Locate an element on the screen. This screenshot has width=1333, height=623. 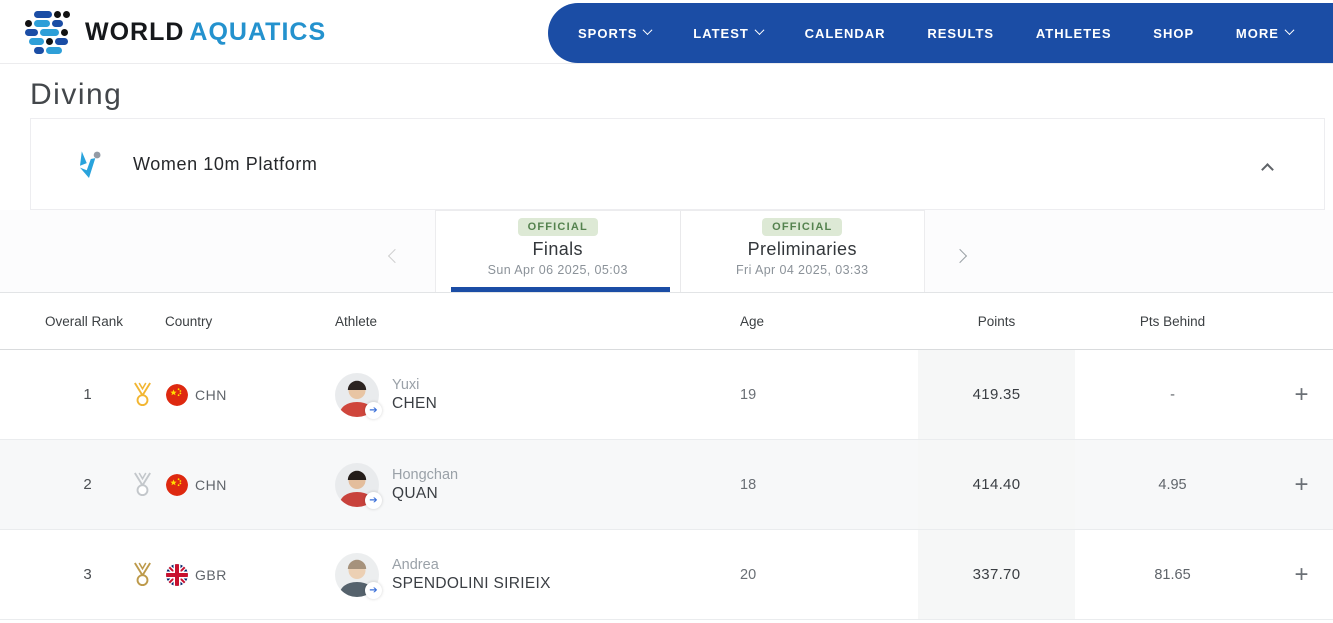
points-value: 414.40 is located at coordinates (996, 484).